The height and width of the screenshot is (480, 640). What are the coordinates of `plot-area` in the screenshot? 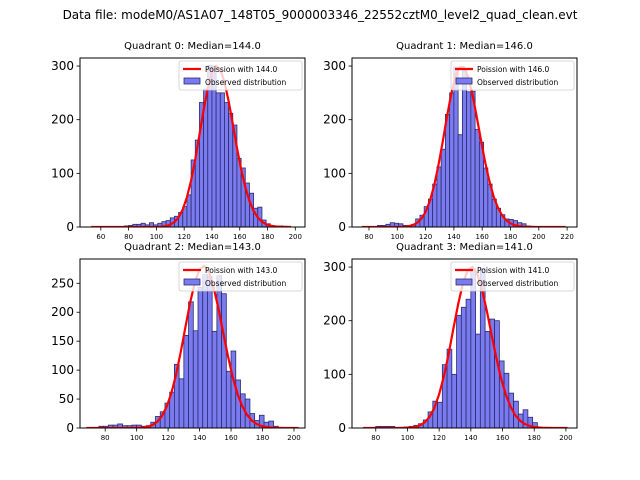 It's located at (463, 146).